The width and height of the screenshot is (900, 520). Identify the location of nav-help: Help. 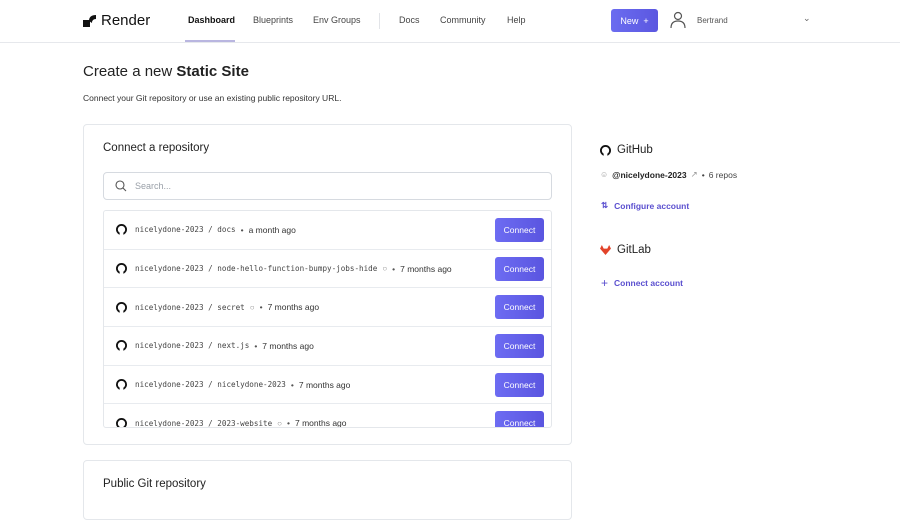
(516, 20).